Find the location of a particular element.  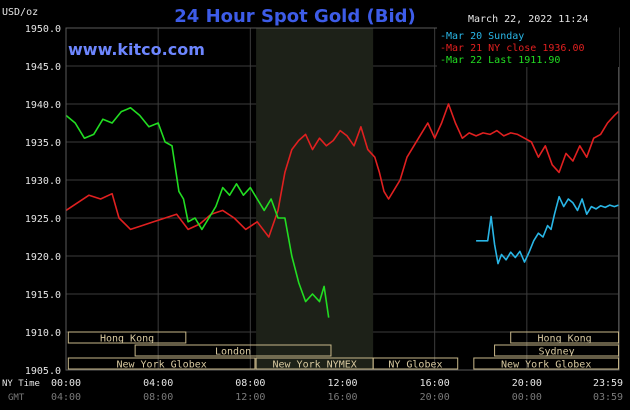

y-tick-label: 1910.0 is located at coordinates (43, 333).